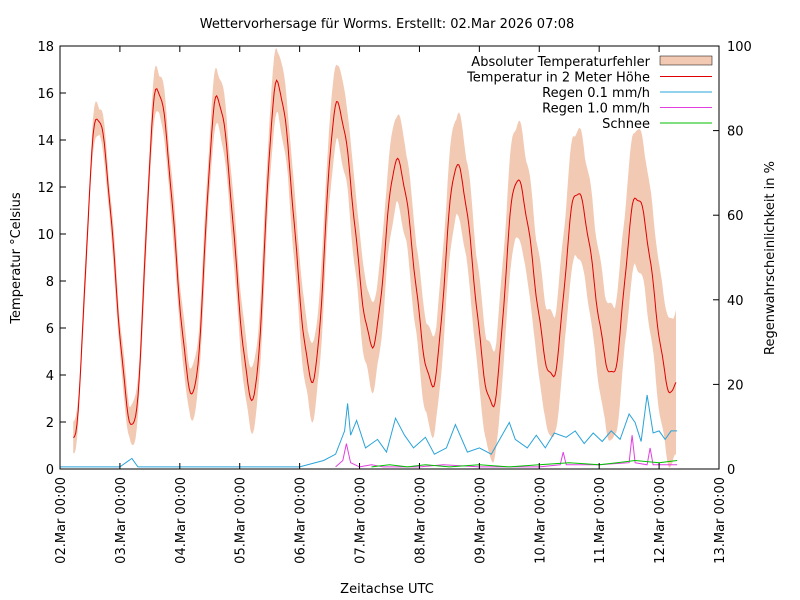 The width and height of the screenshot is (800, 600). I want to click on x-tick-label: 05.Mar 00:00, so click(241, 520).